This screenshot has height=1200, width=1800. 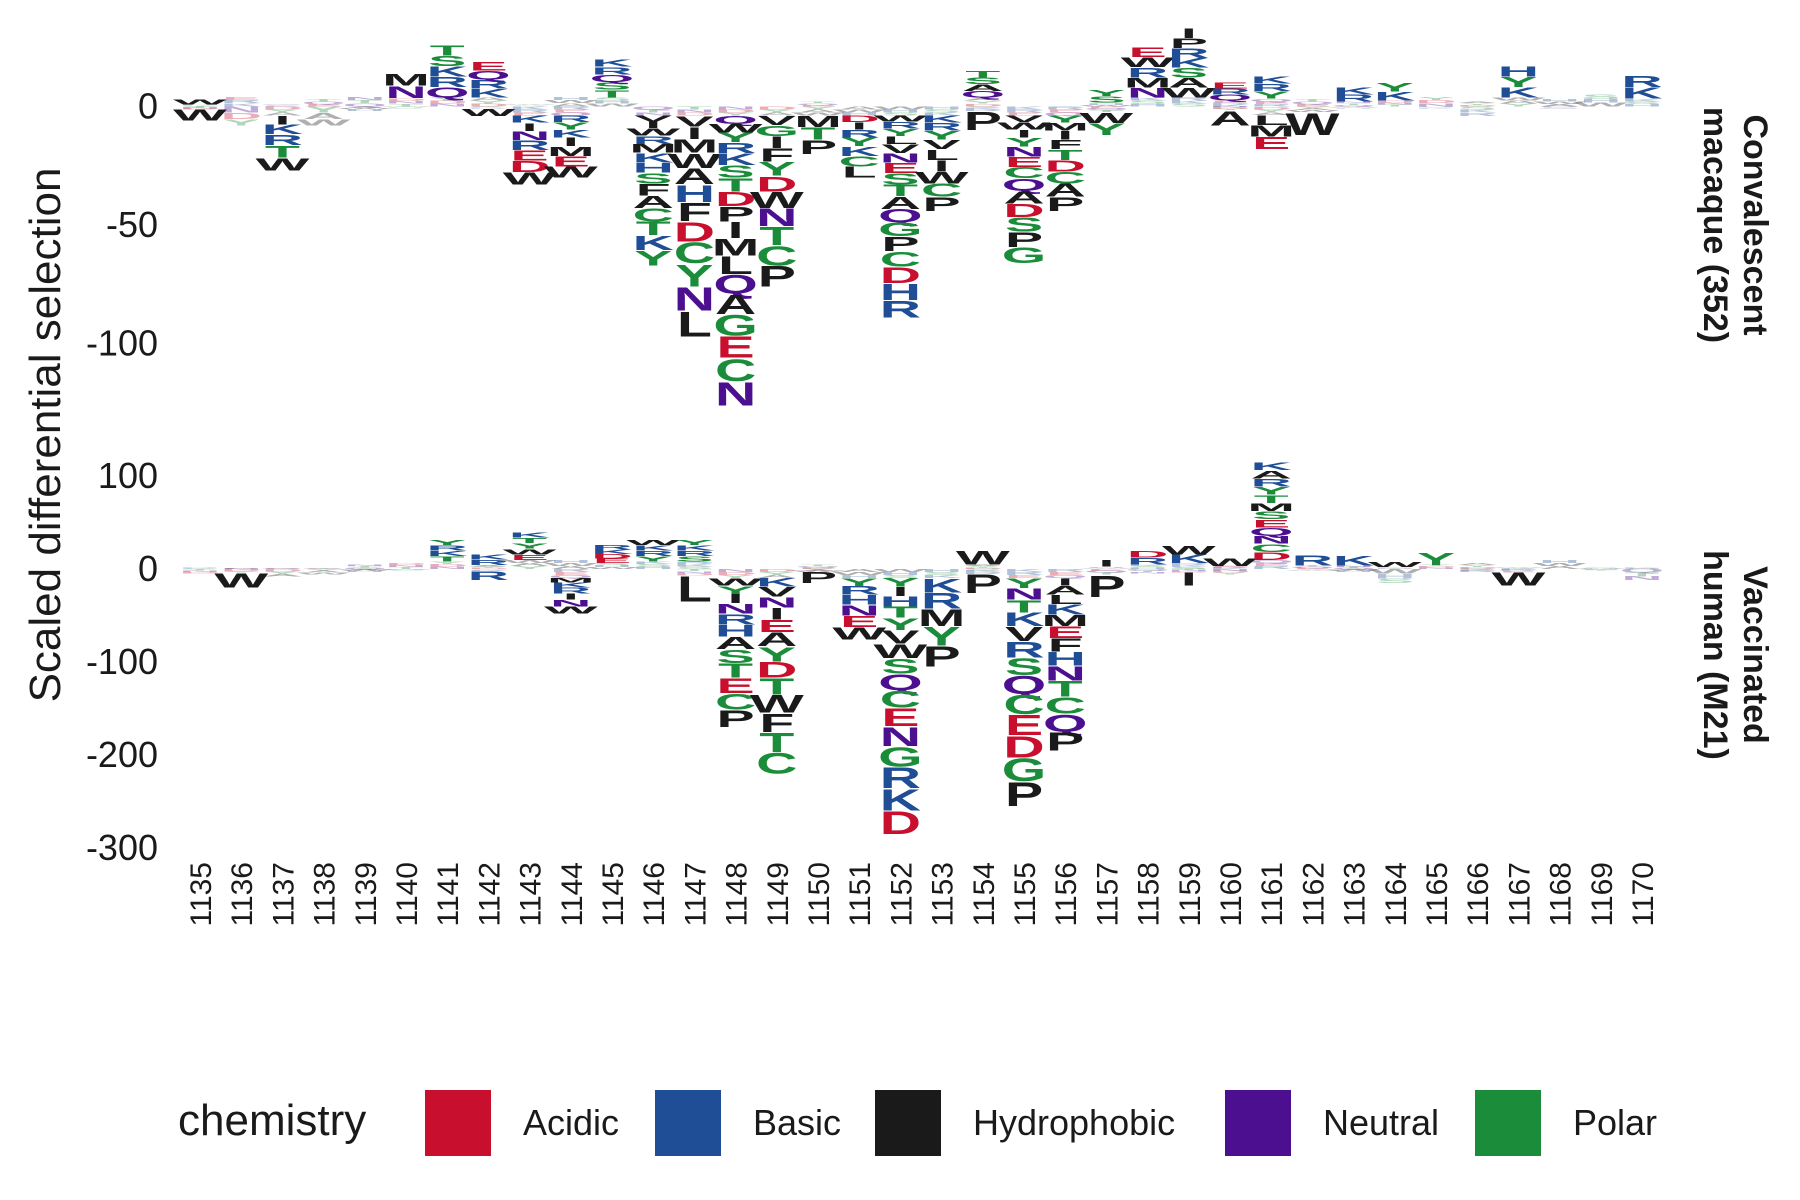 What do you see at coordinates (900, 601) in the screenshot?
I see `logo-letter: H` at bounding box center [900, 601].